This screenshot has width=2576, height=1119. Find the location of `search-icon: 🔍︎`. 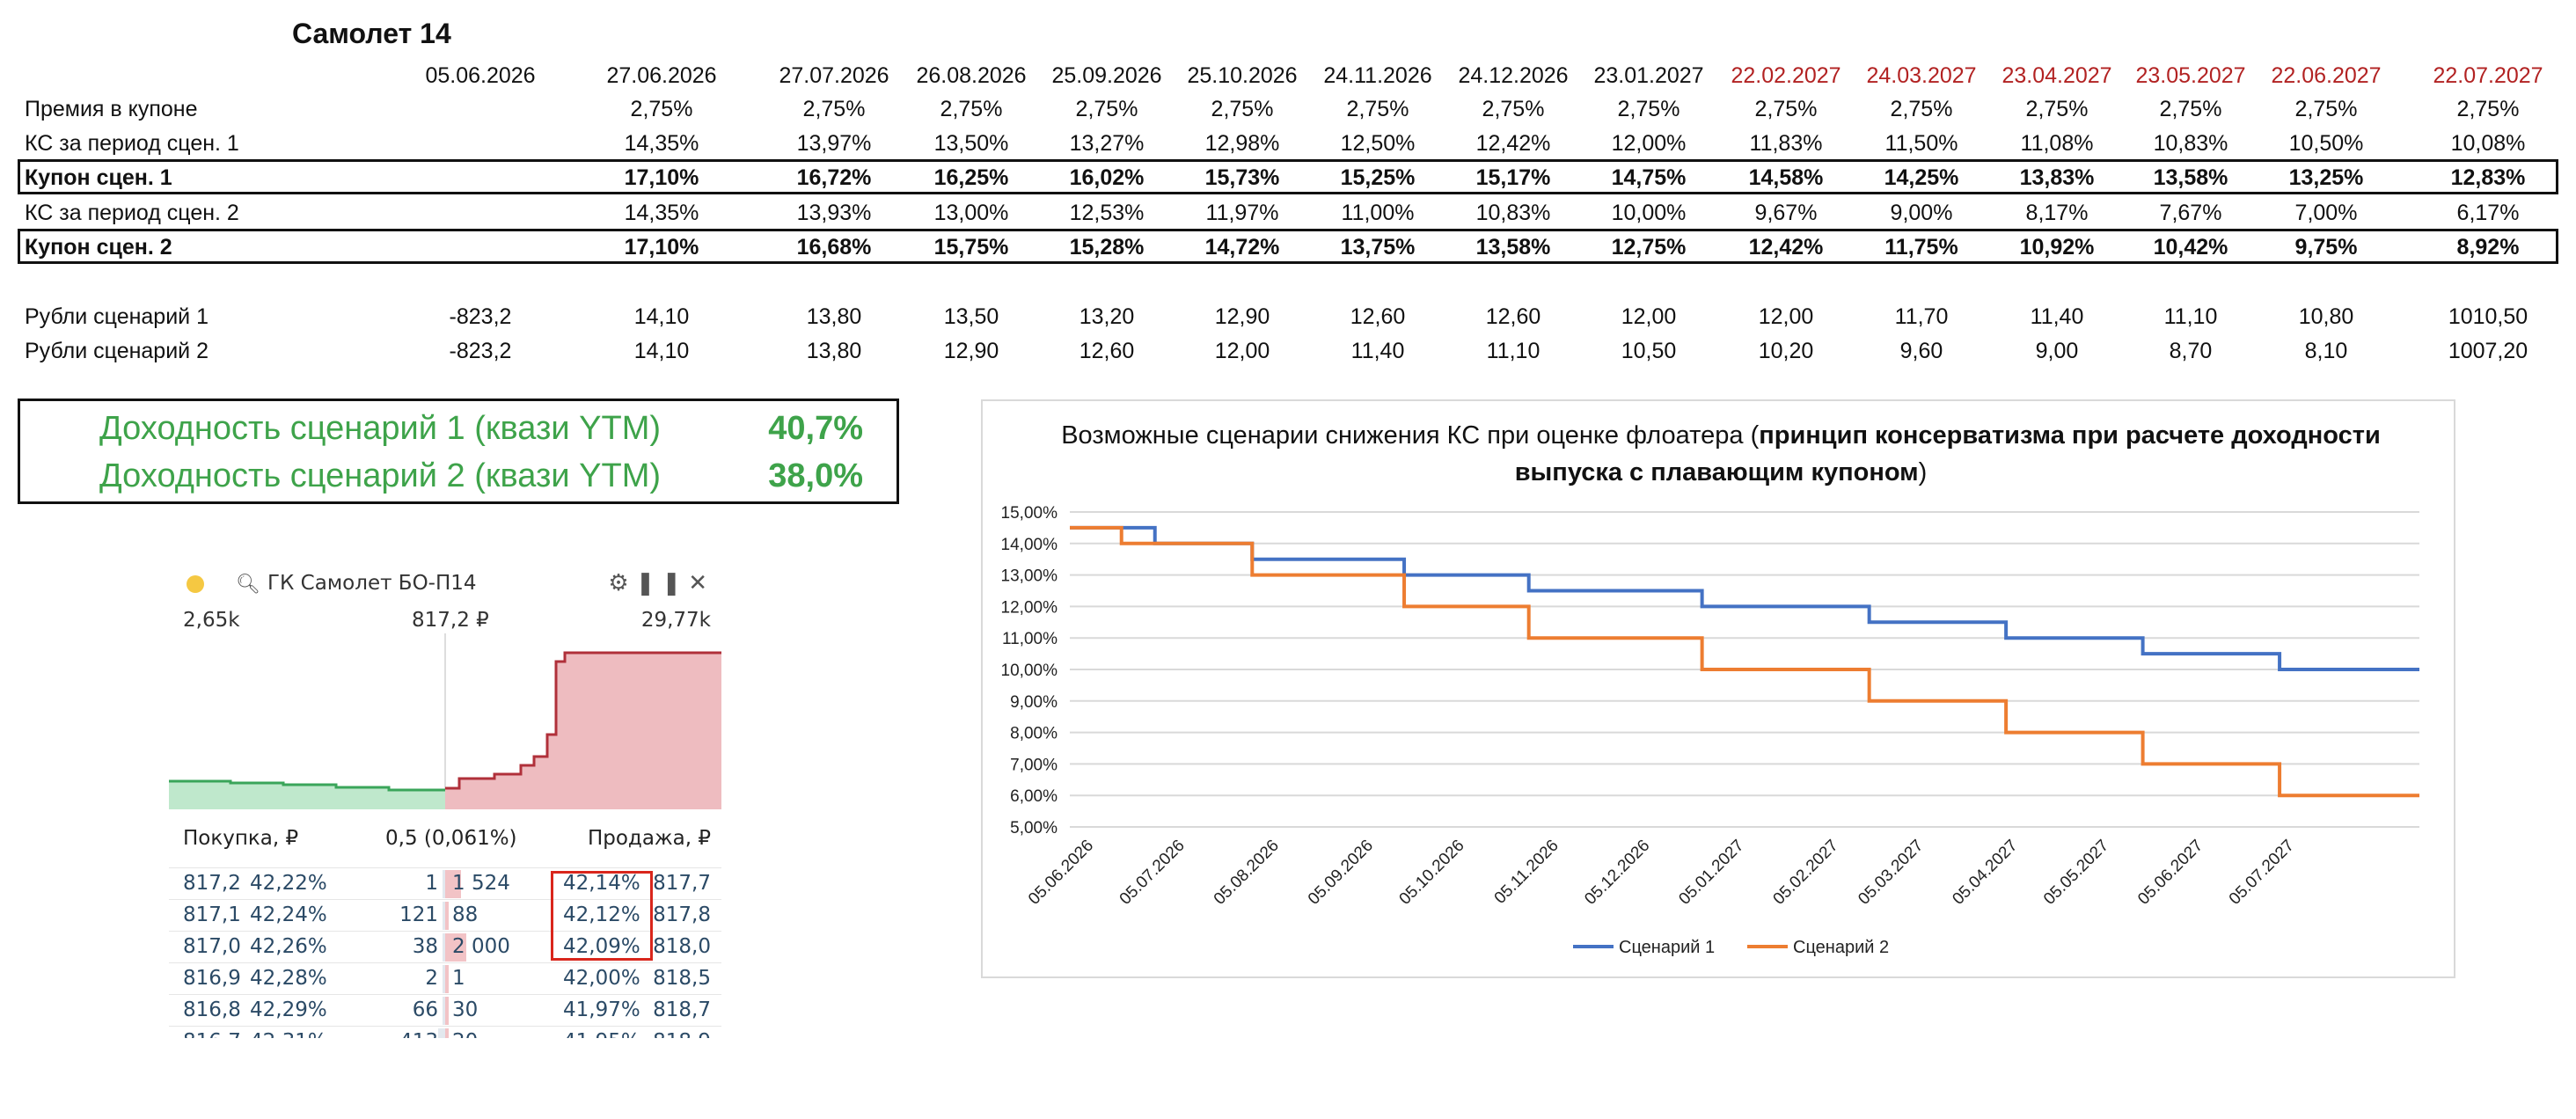

search-icon: 🔍︎ is located at coordinates (248, 585).